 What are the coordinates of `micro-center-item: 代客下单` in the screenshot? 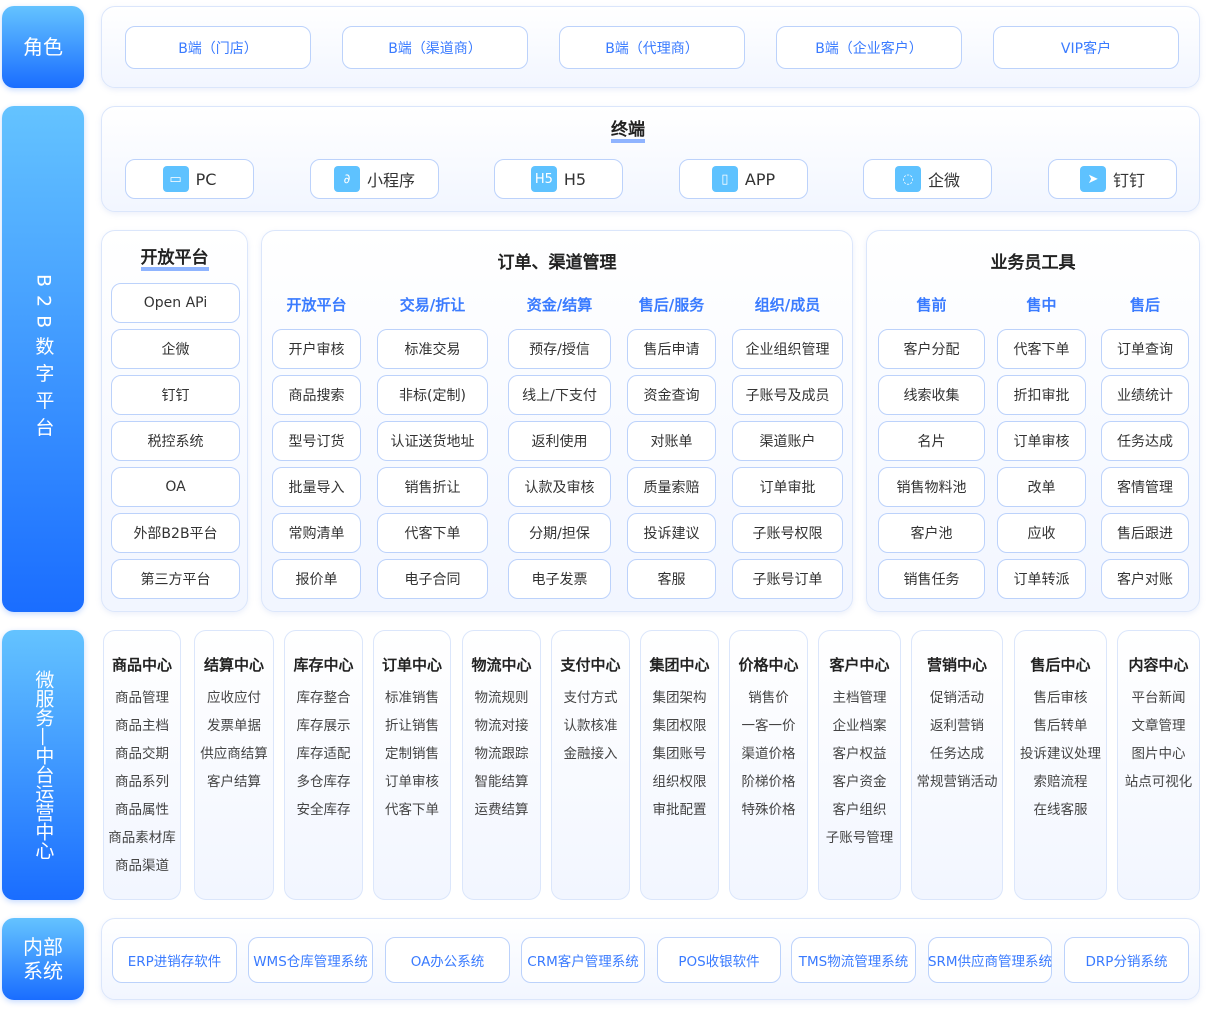 It's located at (412, 810).